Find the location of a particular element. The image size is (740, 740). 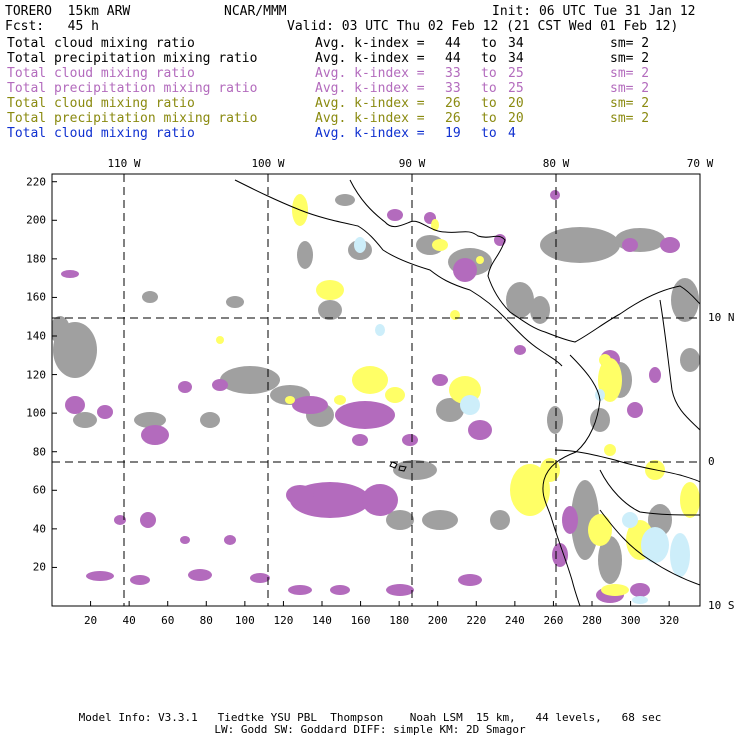

x-tick-label: 60 is located at coordinates (168, 620).